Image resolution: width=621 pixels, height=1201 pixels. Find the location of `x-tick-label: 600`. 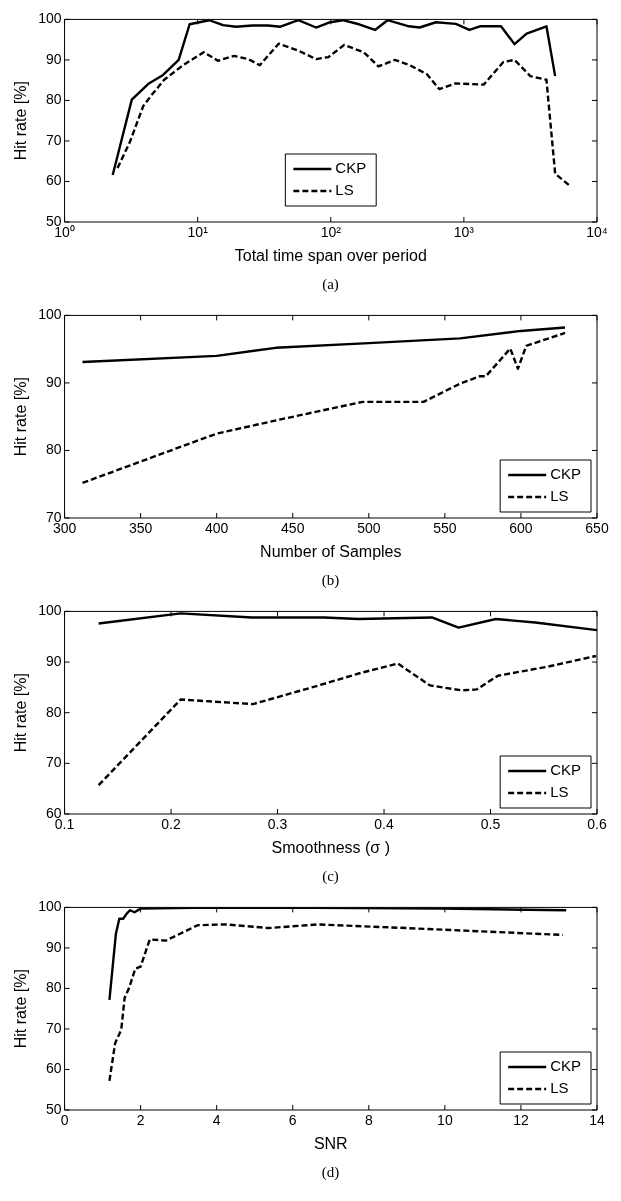

x-tick-label: 600 is located at coordinates (521, 528).